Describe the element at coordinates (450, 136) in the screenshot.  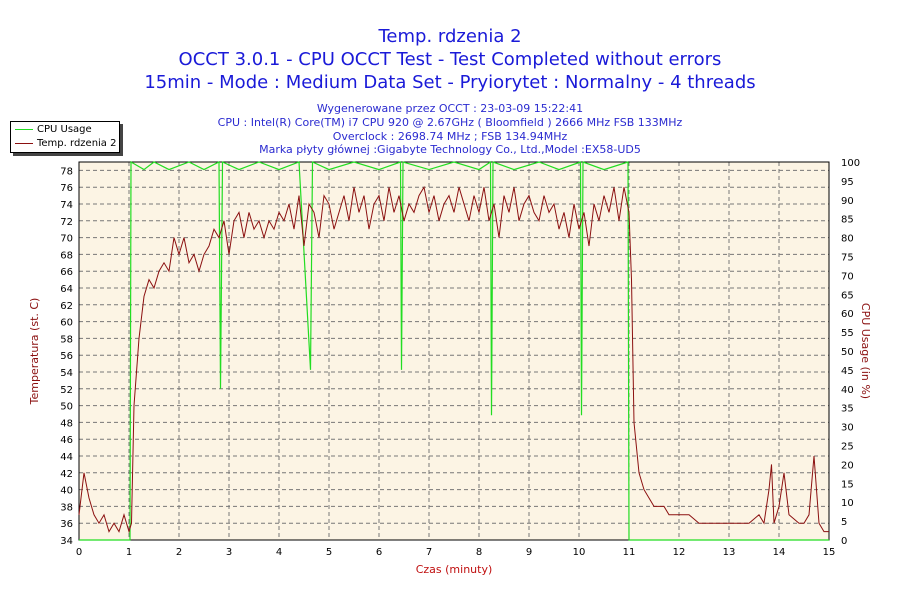
I see `info-overclock: Overclock : 2698.74 MHz ; FSB 134.94MHz` at that location.